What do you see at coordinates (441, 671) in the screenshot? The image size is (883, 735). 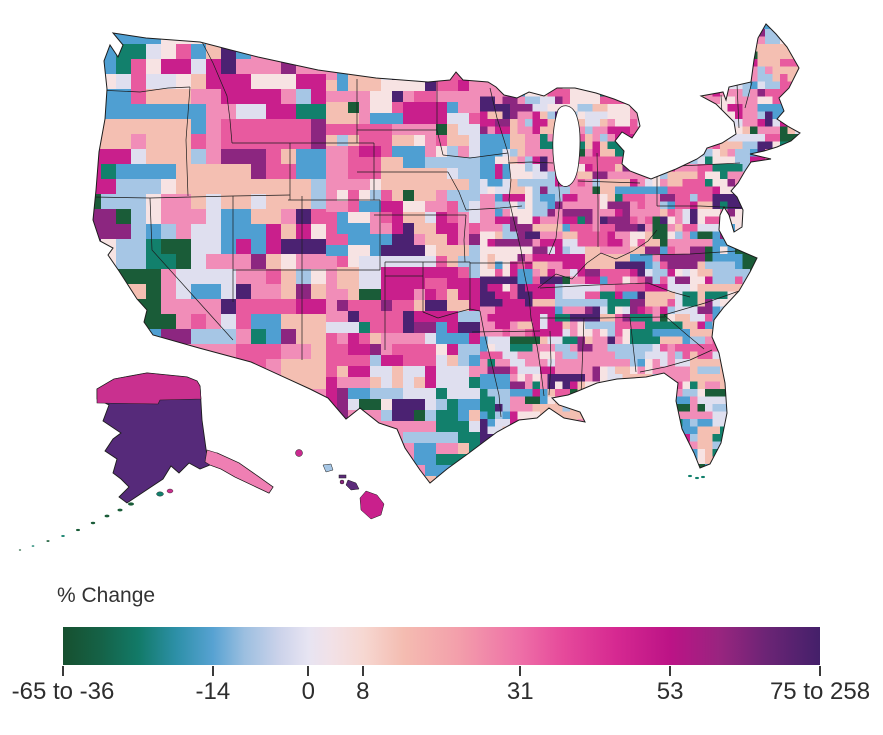 I see `legend-tickrow` at bounding box center [441, 671].